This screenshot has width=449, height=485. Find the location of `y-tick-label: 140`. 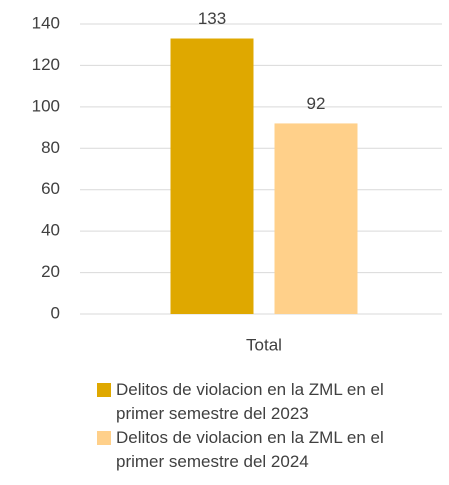

y-tick-label: 140 is located at coordinates (46, 22).